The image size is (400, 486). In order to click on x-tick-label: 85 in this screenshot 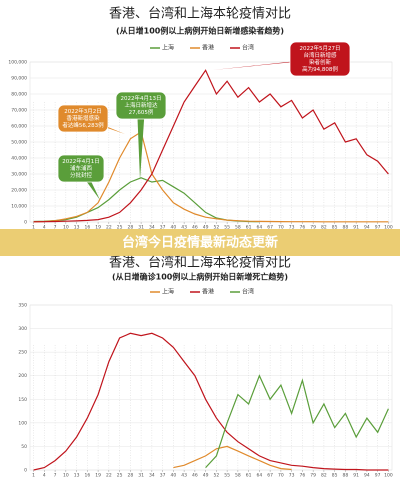, I will do `click(335, 476)`.